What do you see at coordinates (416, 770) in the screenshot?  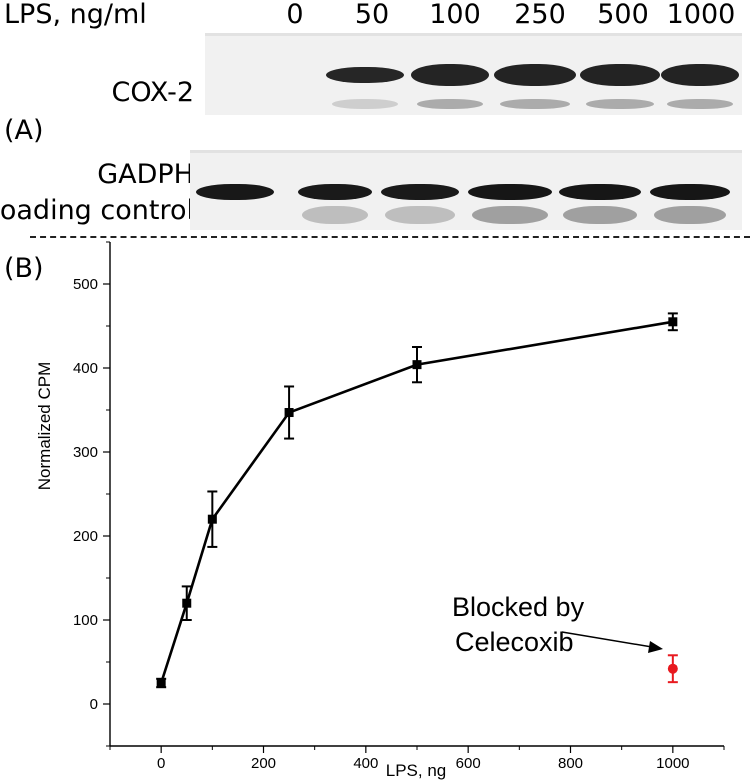 I see `x-axis-label: LPS, ng` at bounding box center [416, 770].